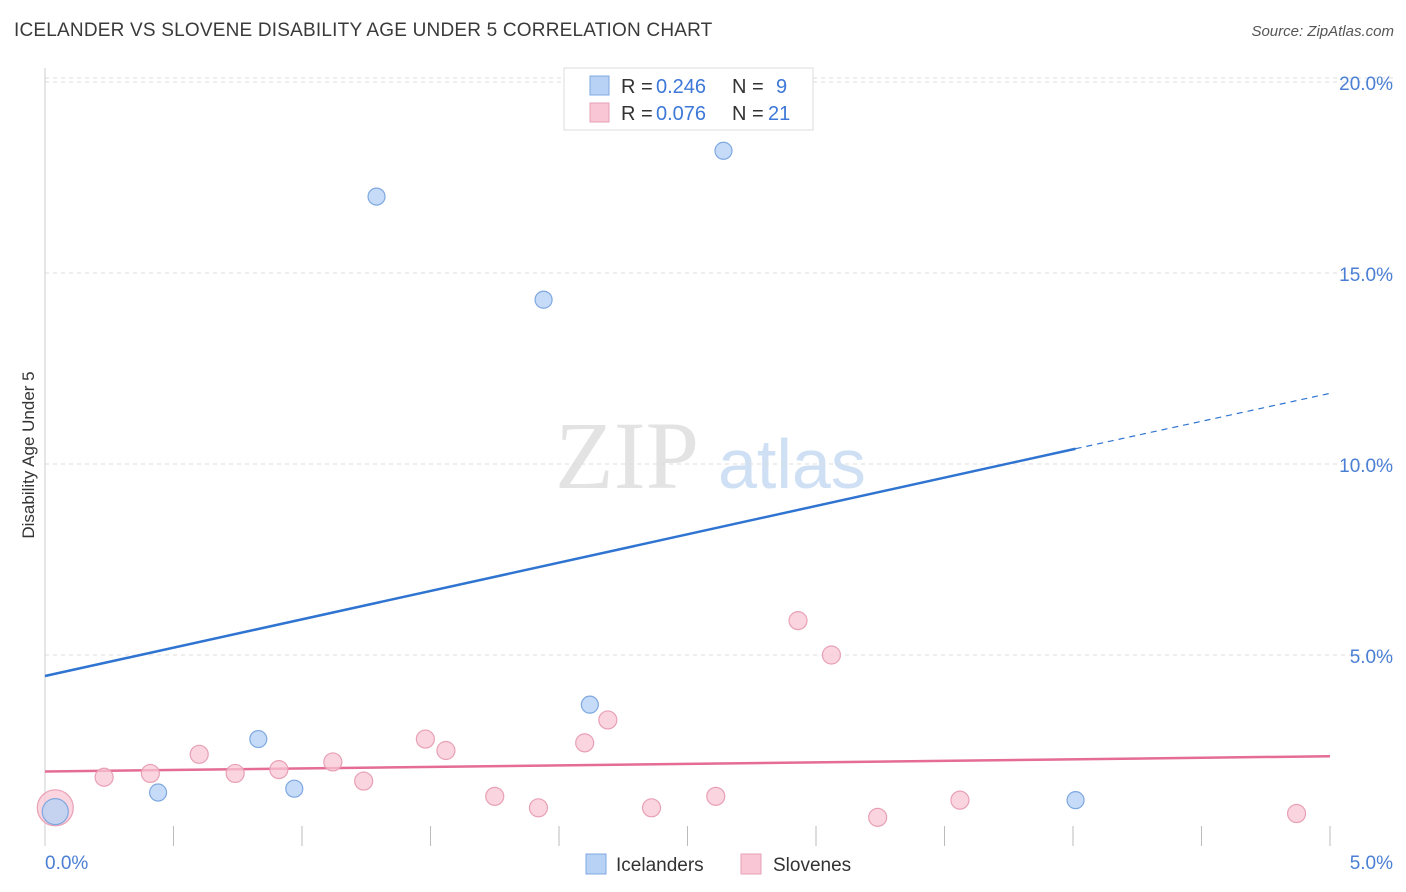 Image resolution: width=1406 pixels, height=892 pixels. I want to click on y-tick-labels: 5.0% 10.0% 15.0% 20.0%, so click(1366, 371).